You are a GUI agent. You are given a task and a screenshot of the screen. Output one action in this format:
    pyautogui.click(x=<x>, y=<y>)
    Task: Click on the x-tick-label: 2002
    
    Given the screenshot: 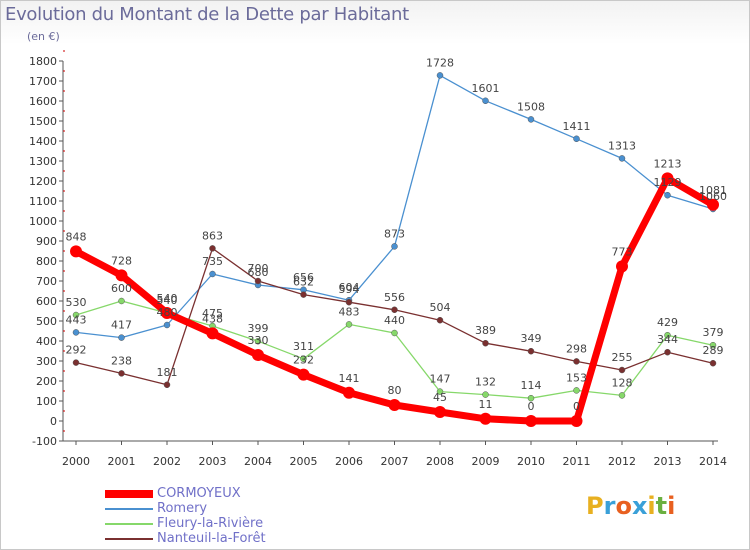 What is the action you would take?
    pyautogui.click(x=167, y=461)
    